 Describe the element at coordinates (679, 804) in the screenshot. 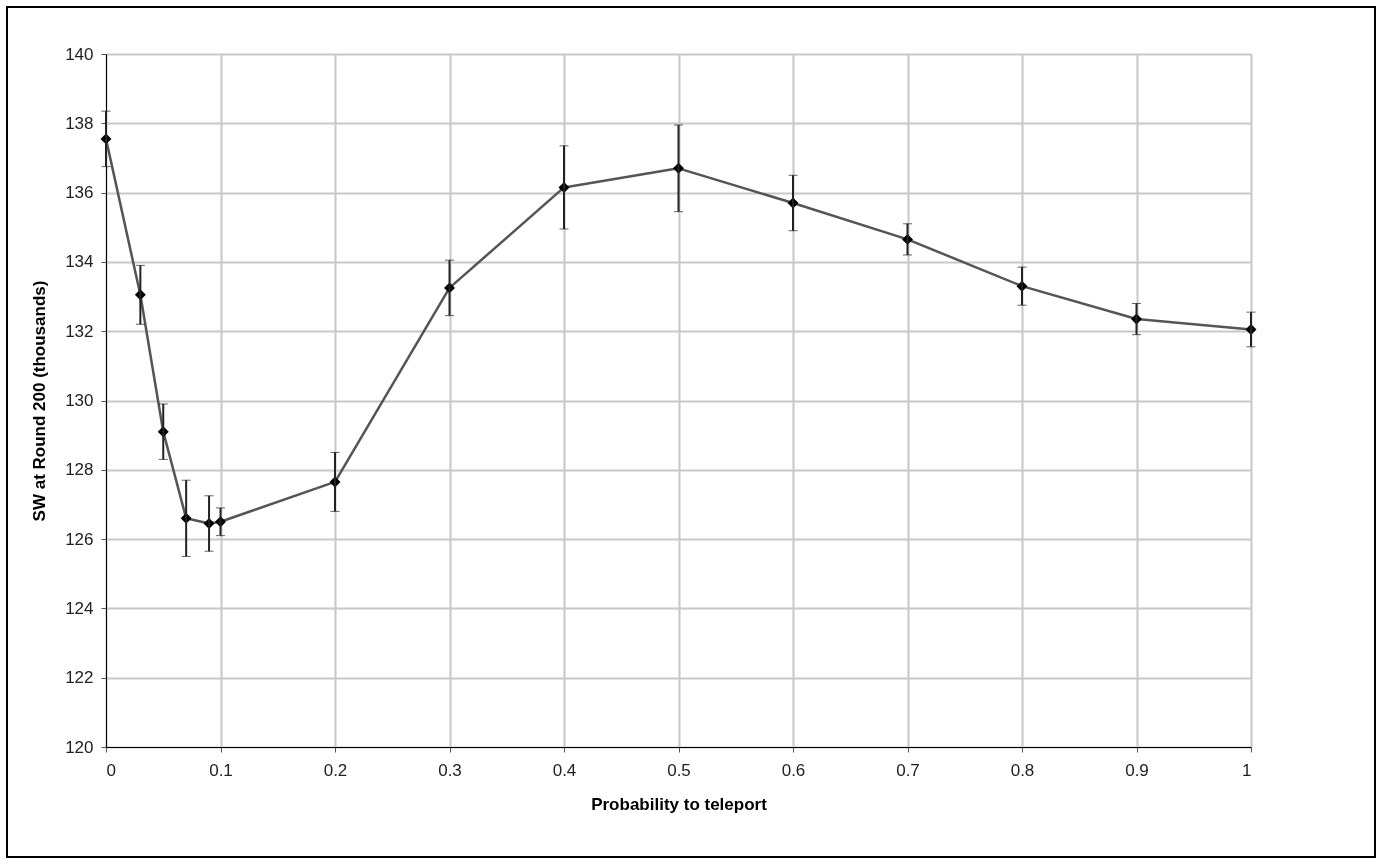

I see `x-axis-title: Probability to teleport` at that location.